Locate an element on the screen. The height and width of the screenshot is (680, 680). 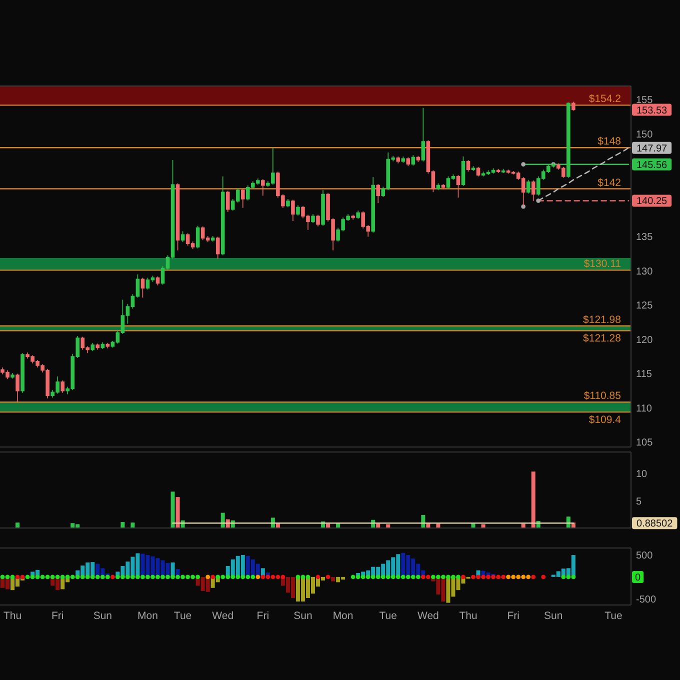
annotation: 145.56 is located at coordinates (652, 165).